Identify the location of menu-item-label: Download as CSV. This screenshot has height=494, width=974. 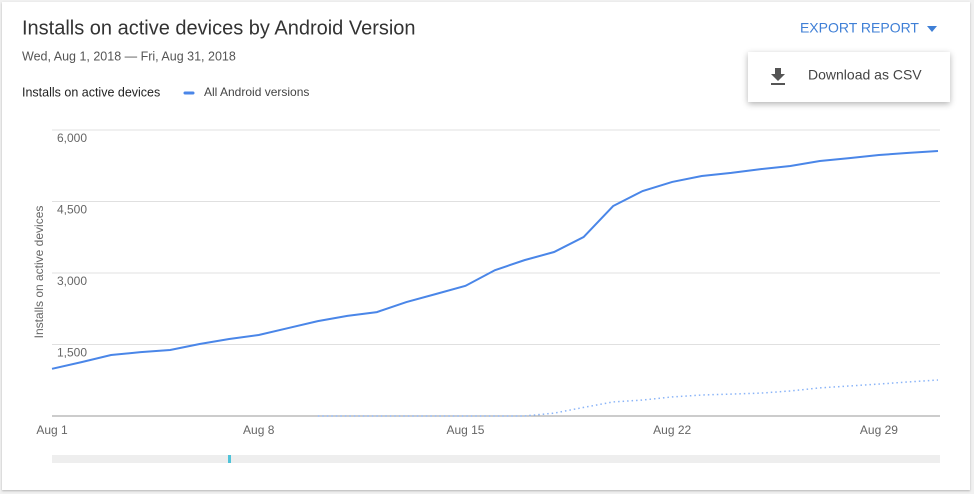
(865, 75).